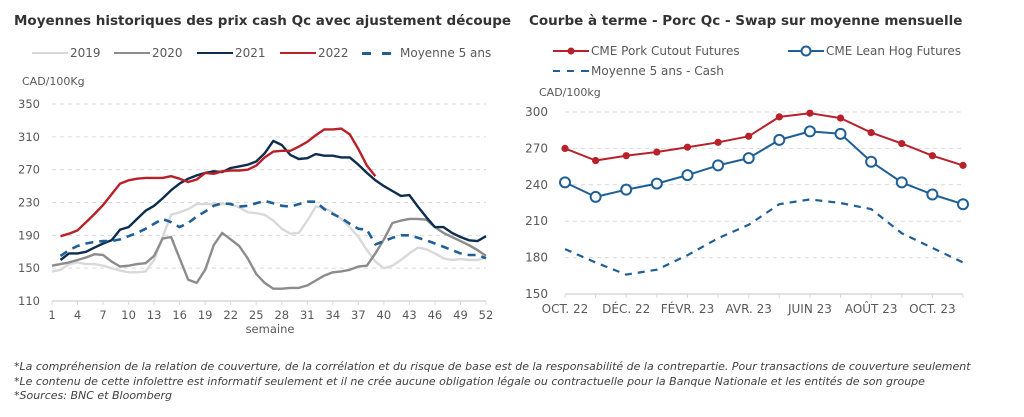 The image size is (1024, 417). I want to click on legend-label-pork: CME Pork Cutout Futures, so click(665, 51).